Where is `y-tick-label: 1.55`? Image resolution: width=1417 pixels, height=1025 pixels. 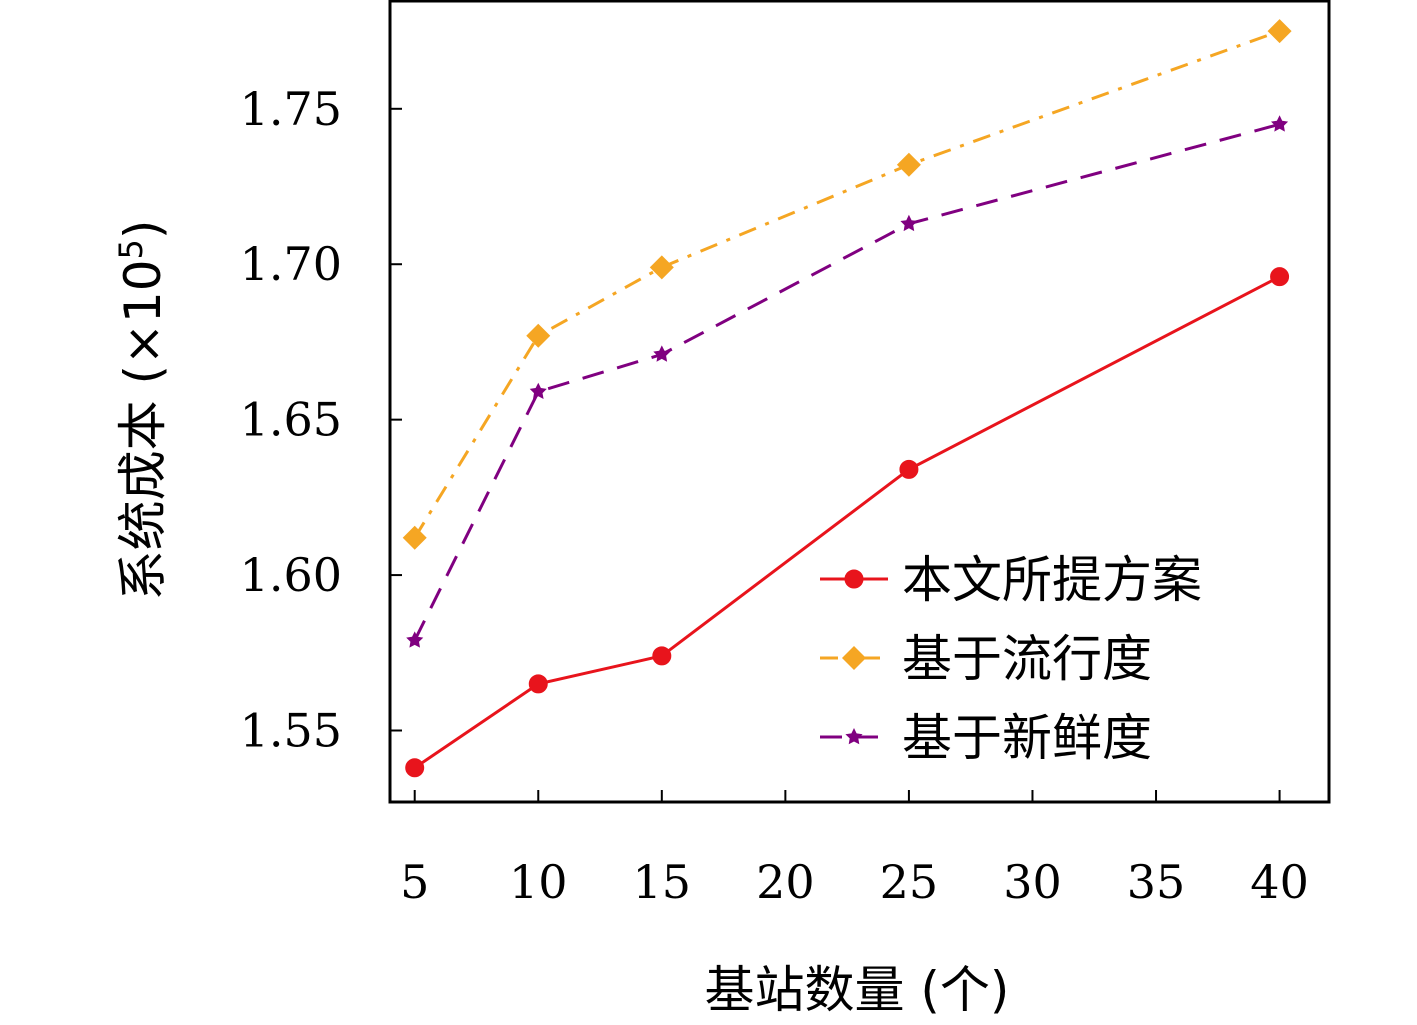
y-tick-label: 1.55 is located at coordinates (291, 731).